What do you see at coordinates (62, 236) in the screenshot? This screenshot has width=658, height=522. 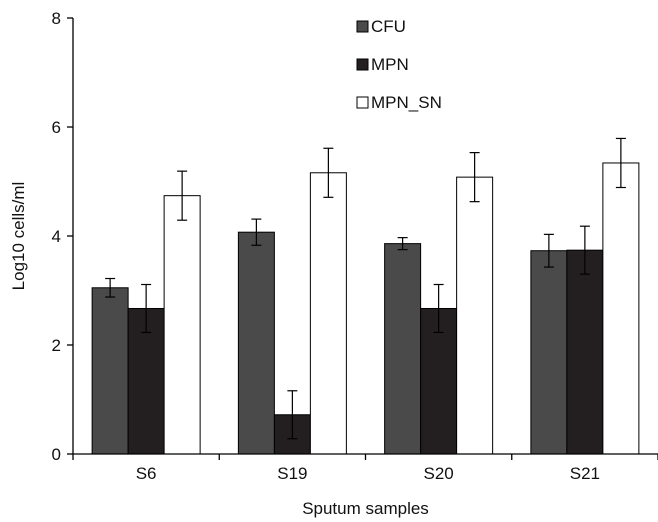 I see `y-ticks: 0 2 4 6 8` at bounding box center [62, 236].